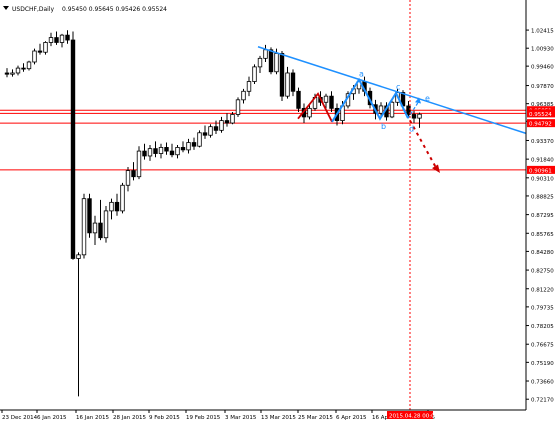  What do you see at coordinates (542, 364) in the screenshot?
I see `y-tick-label: 0.75190` at bounding box center [542, 364].